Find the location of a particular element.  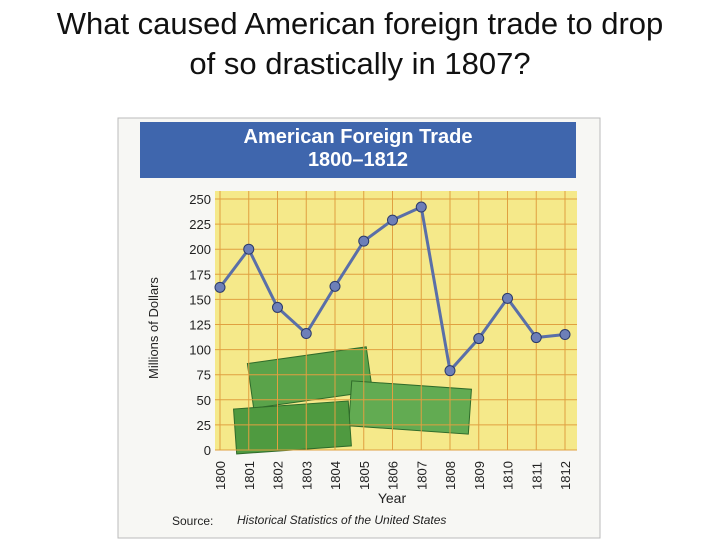

y-tick-label: 50 is located at coordinates (204, 400).